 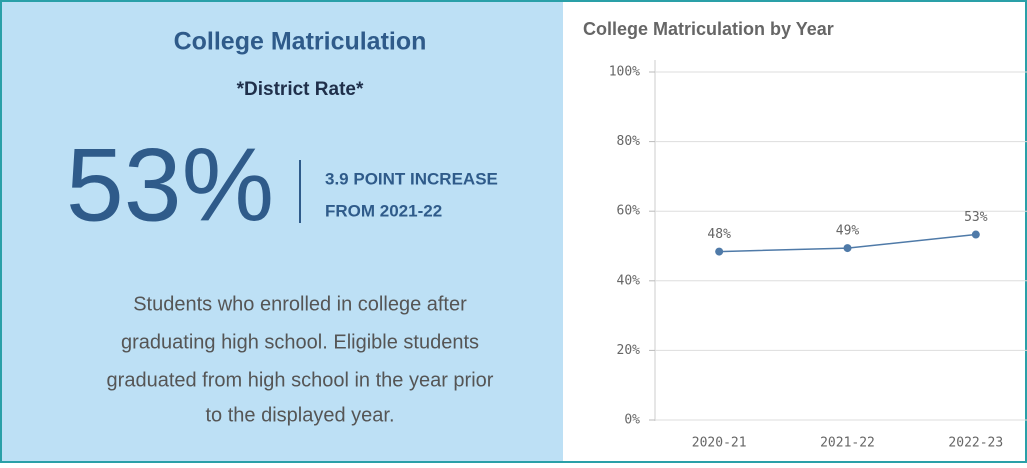 What do you see at coordinates (719, 234) in the screenshot?
I see `data-label: 48%` at bounding box center [719, 234].